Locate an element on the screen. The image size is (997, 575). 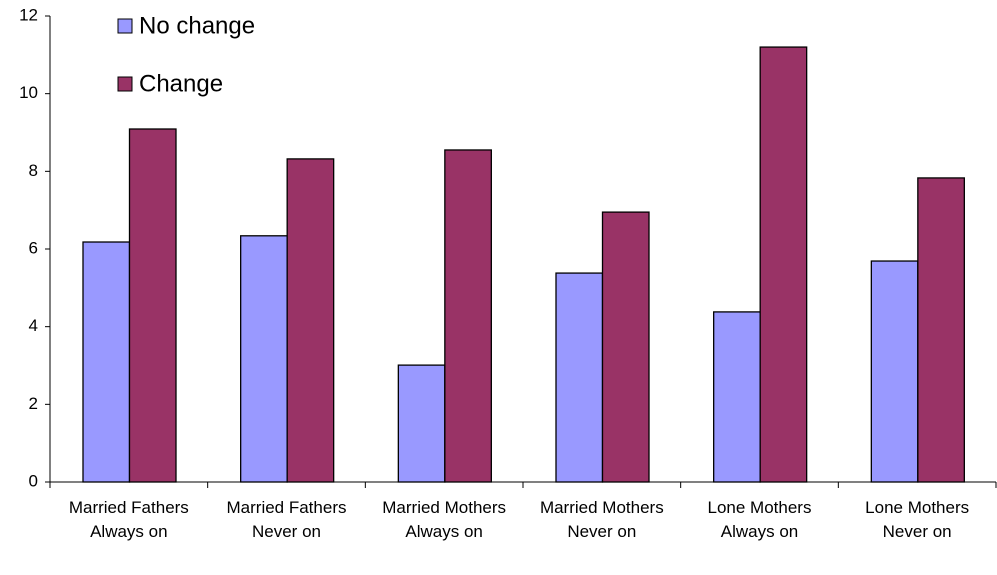
x-tick-label: Married Fathers Never on is located at coordinates (286, 519).